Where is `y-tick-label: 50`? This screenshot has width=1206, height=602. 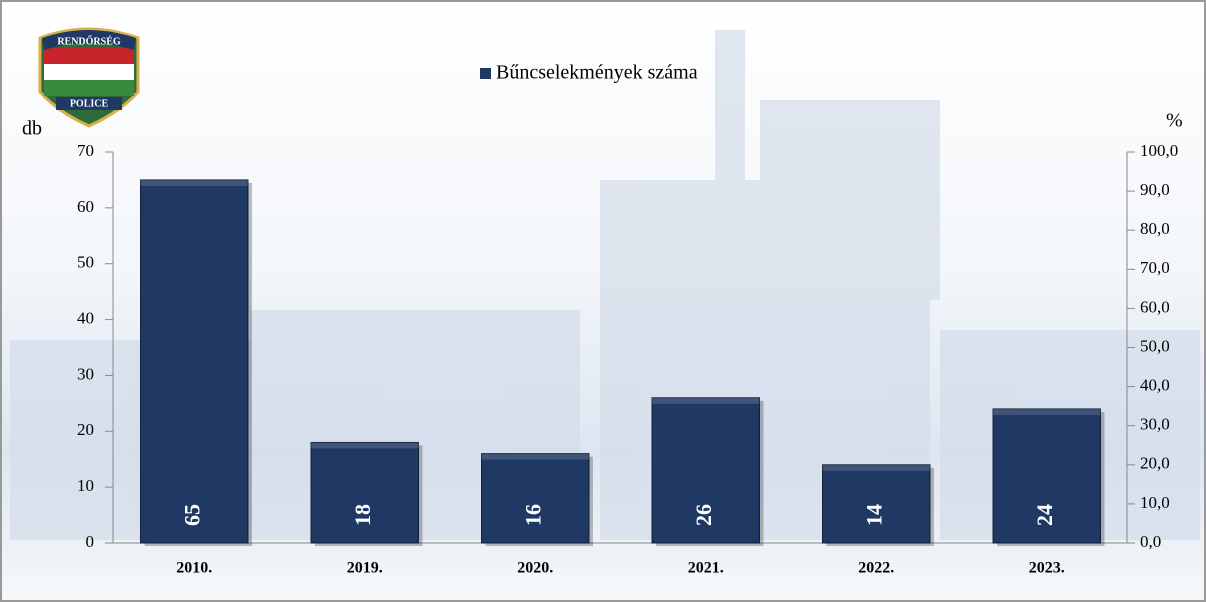 y-tick-label: 50 is located at coordinates (85, 262).